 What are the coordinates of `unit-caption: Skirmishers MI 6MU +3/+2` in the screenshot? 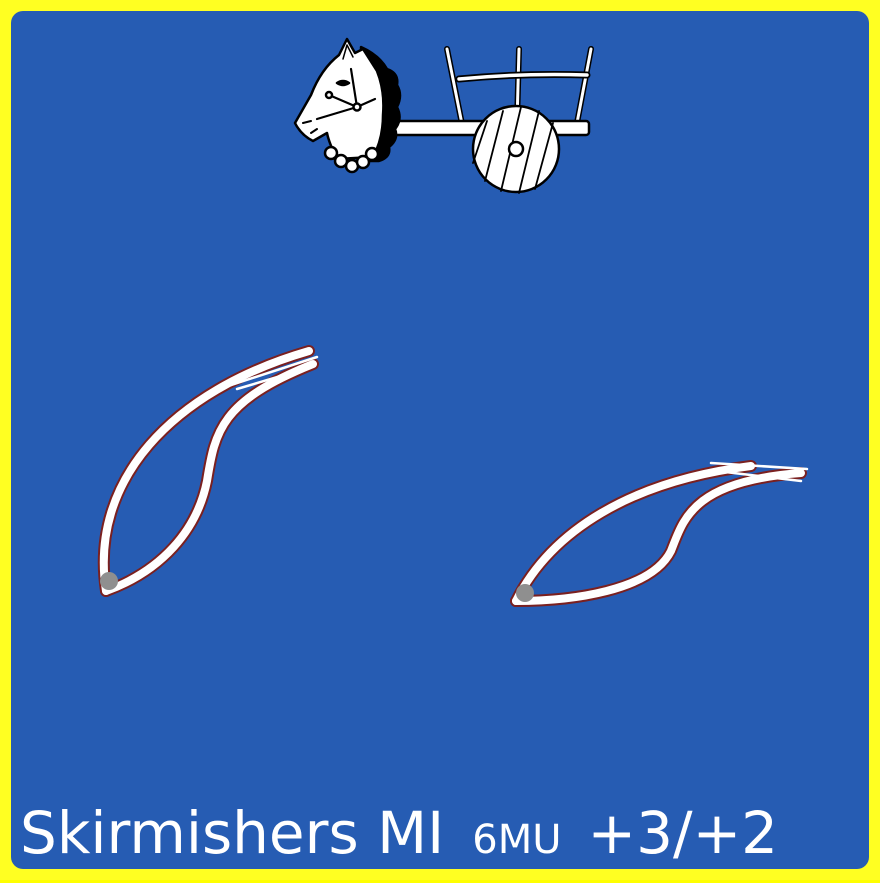 It's located at (399, 833).